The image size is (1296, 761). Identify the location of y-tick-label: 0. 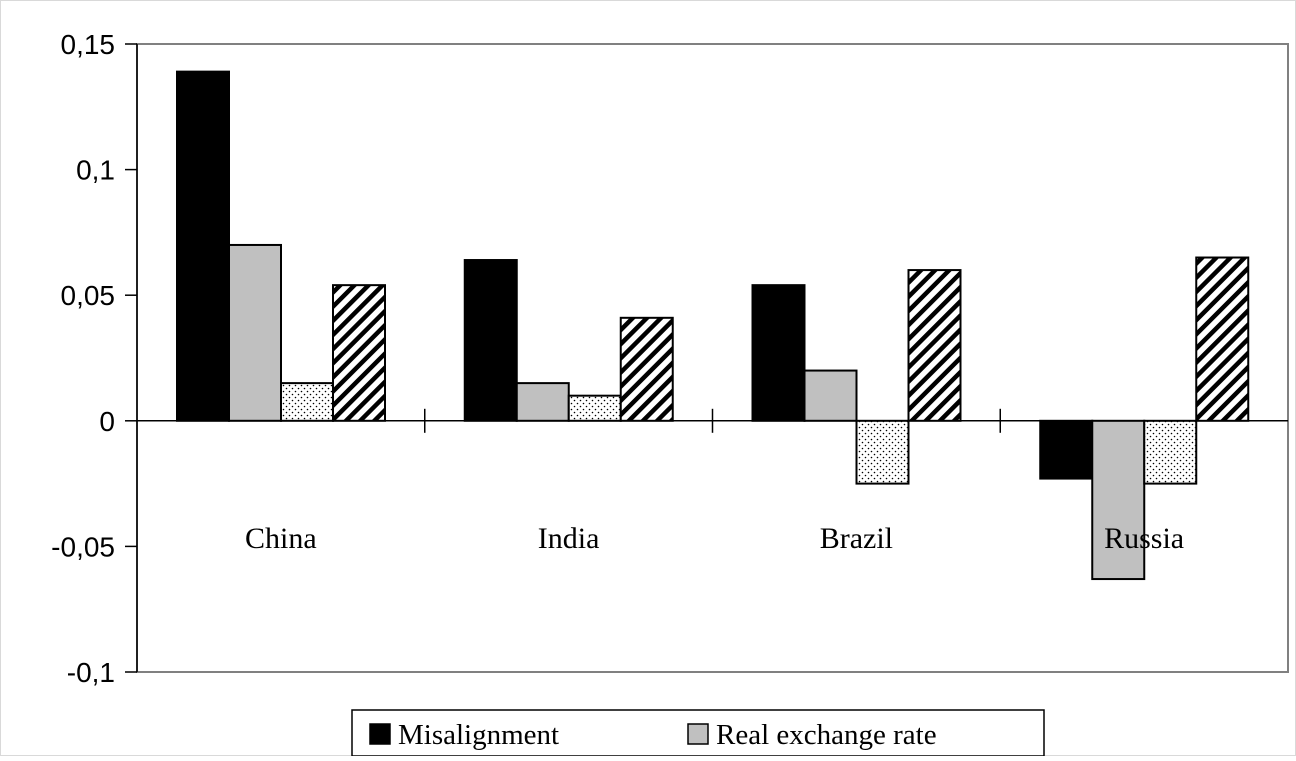
(107, 421).